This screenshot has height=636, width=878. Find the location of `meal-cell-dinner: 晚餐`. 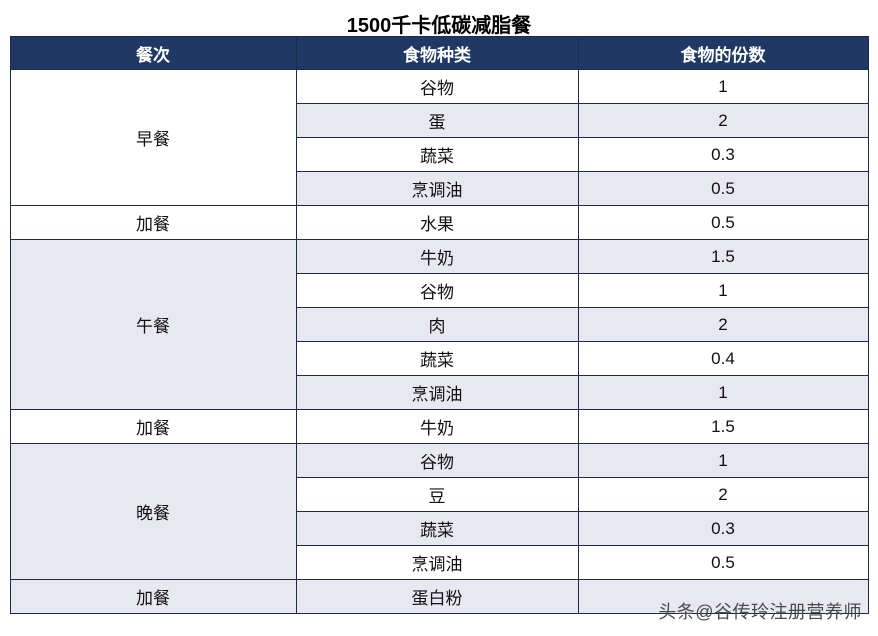

meal-cell-dinner: 晚餐 is located at coordinates (153, 511).